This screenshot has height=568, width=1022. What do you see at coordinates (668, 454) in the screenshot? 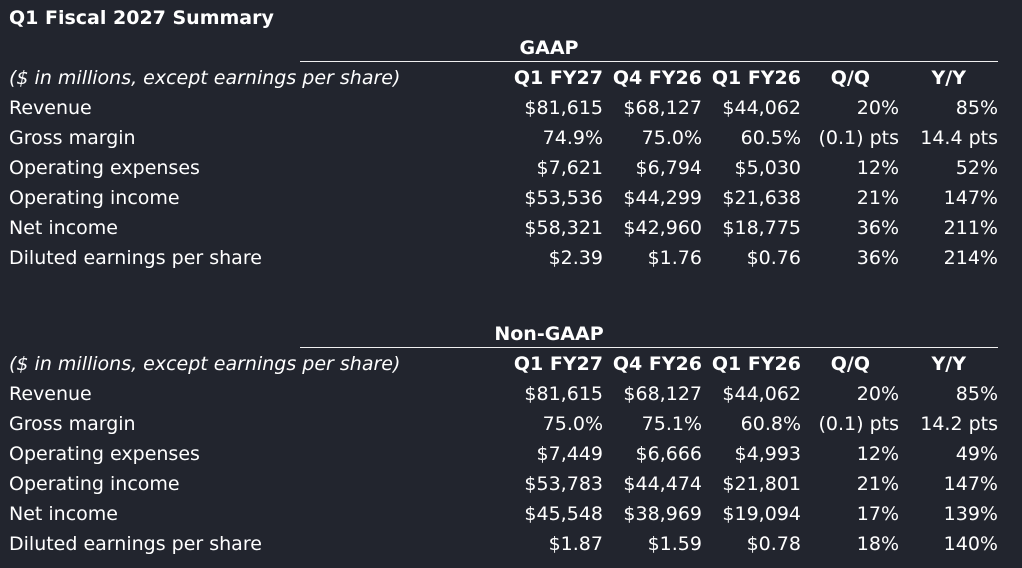
I see `cell-value: $6,666` at bounding box center [668, 454].